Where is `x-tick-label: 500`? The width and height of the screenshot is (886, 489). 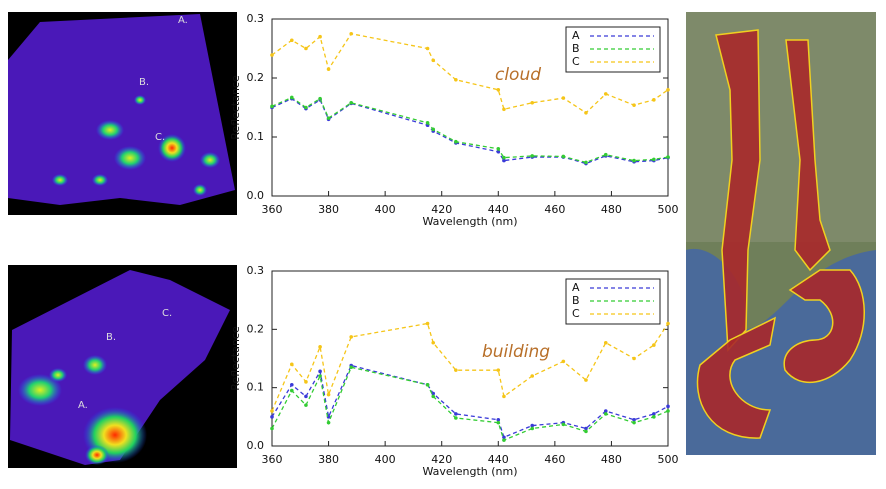
x-tick-label: 500 is located at coordinates (668, 209).